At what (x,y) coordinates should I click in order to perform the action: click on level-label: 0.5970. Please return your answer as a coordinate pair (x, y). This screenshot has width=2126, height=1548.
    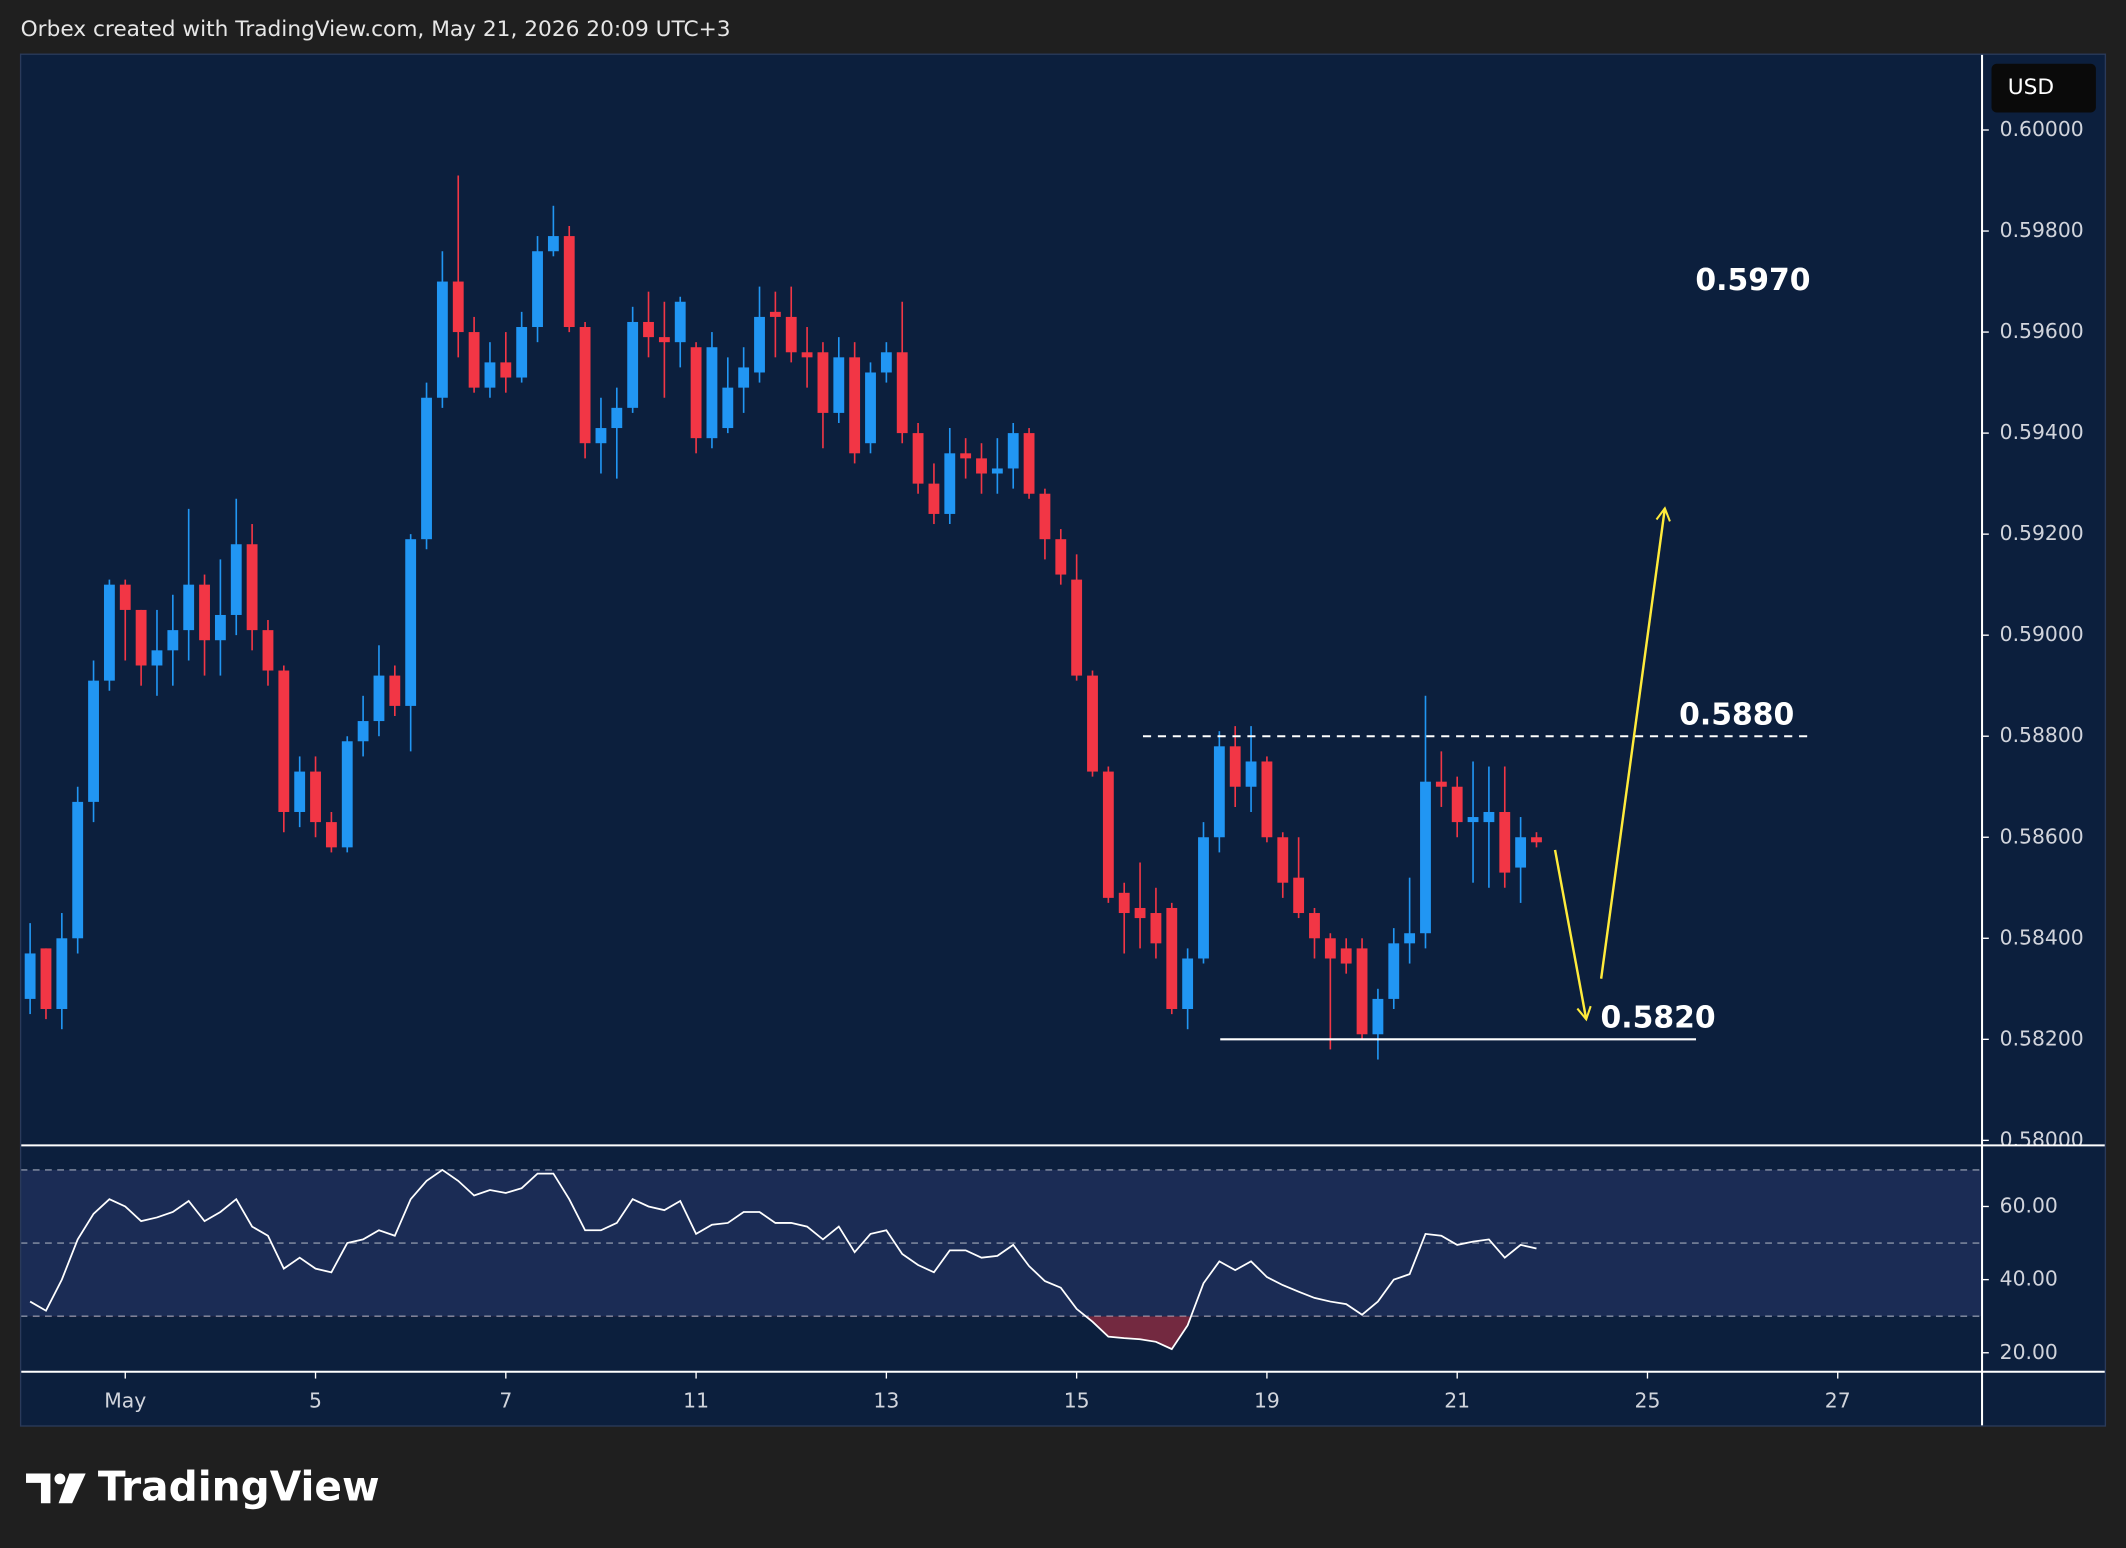
    Looking at the image, I should click on (1752, 280).